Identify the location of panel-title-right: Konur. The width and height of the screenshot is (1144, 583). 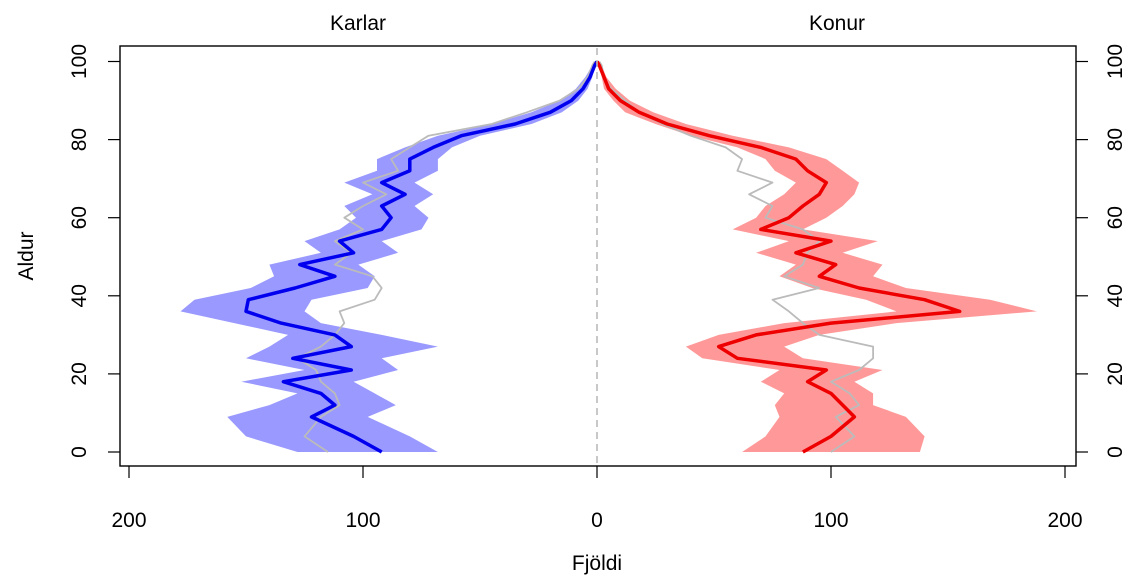
(837, 23).